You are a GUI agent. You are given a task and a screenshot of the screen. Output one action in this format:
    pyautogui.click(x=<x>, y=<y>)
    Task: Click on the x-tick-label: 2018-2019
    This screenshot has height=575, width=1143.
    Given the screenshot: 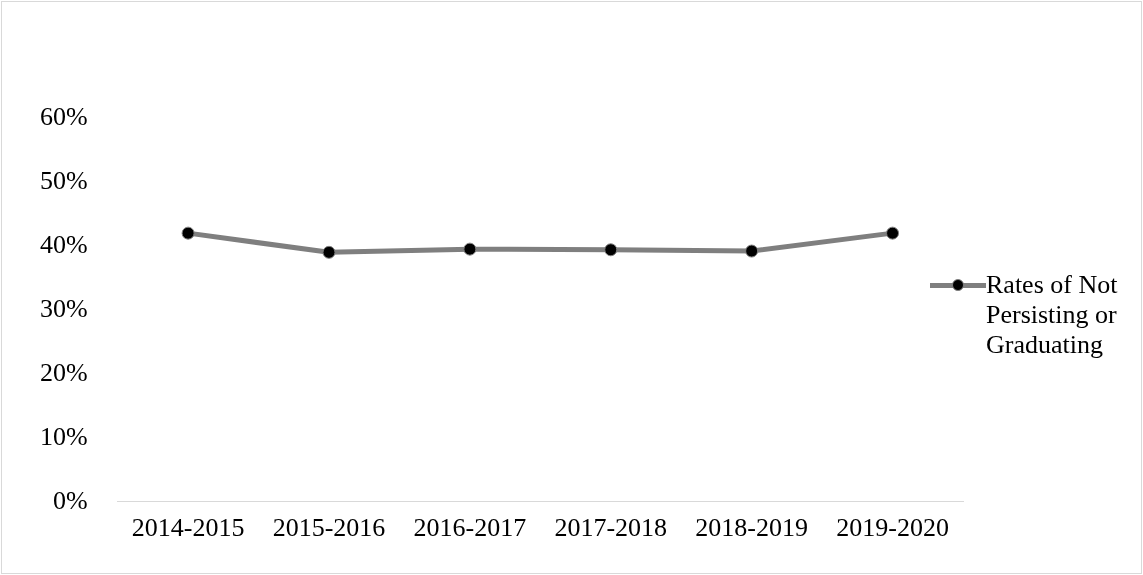 What is the action you would take?
    pyautogui.click(x=751, y=528)
    